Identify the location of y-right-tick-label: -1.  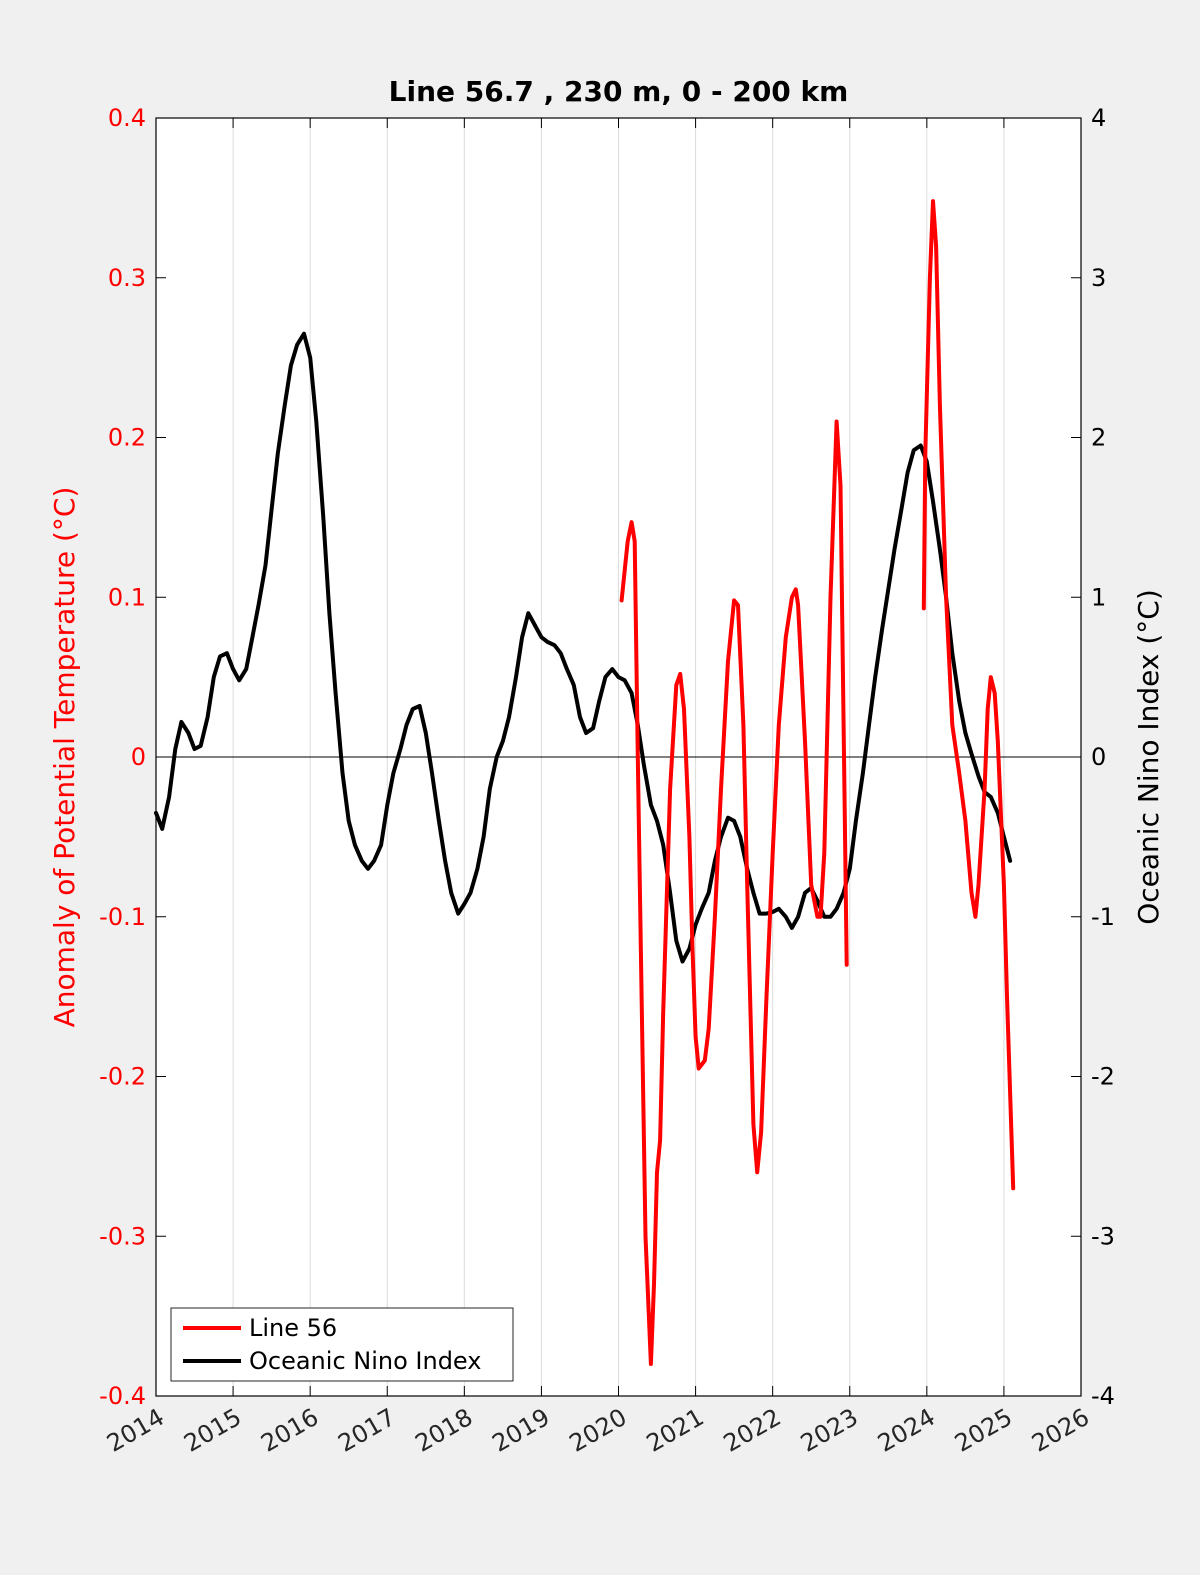
(1103, 917).